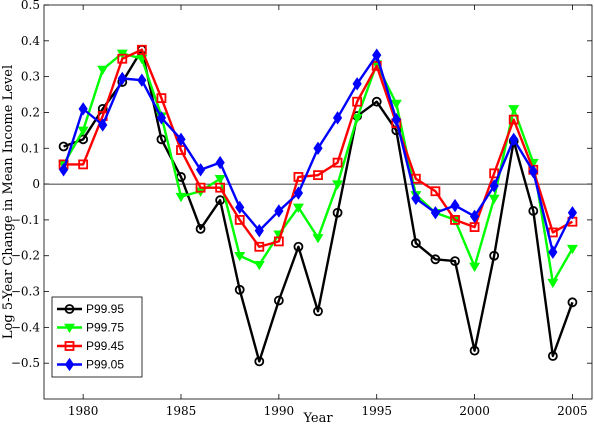 This screenshot has height=426, width=594. Describe the element at coordinates (25, 220) in the screenshot. I see `y-tick-label: −0.1` at that location.